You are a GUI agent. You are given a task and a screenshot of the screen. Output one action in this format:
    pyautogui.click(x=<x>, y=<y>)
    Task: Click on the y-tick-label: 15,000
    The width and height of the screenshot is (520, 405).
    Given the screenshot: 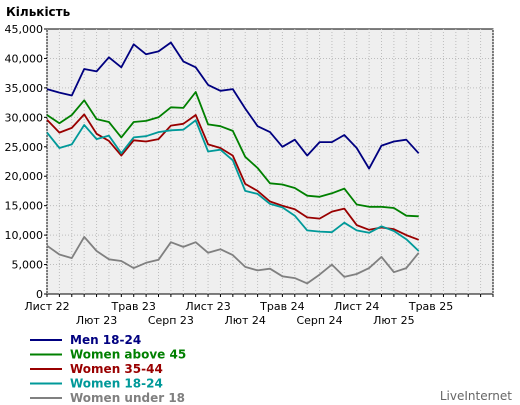 What is the action you would take?
    pyautogui.click(x=24, y=206)
    